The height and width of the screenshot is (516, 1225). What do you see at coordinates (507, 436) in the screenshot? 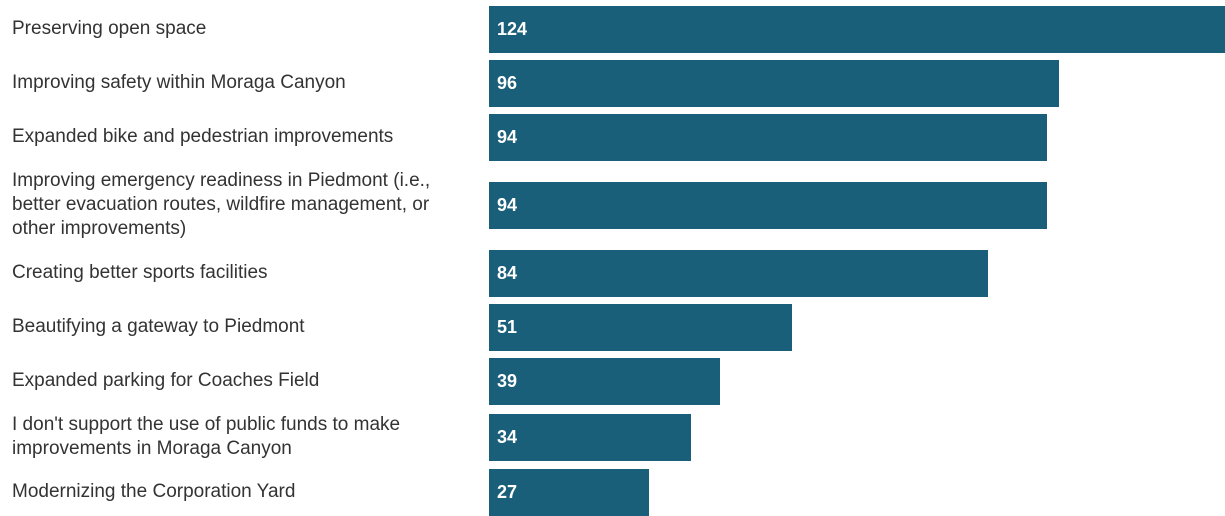
I see `value-label: 34` at bounding box center [507, 436].